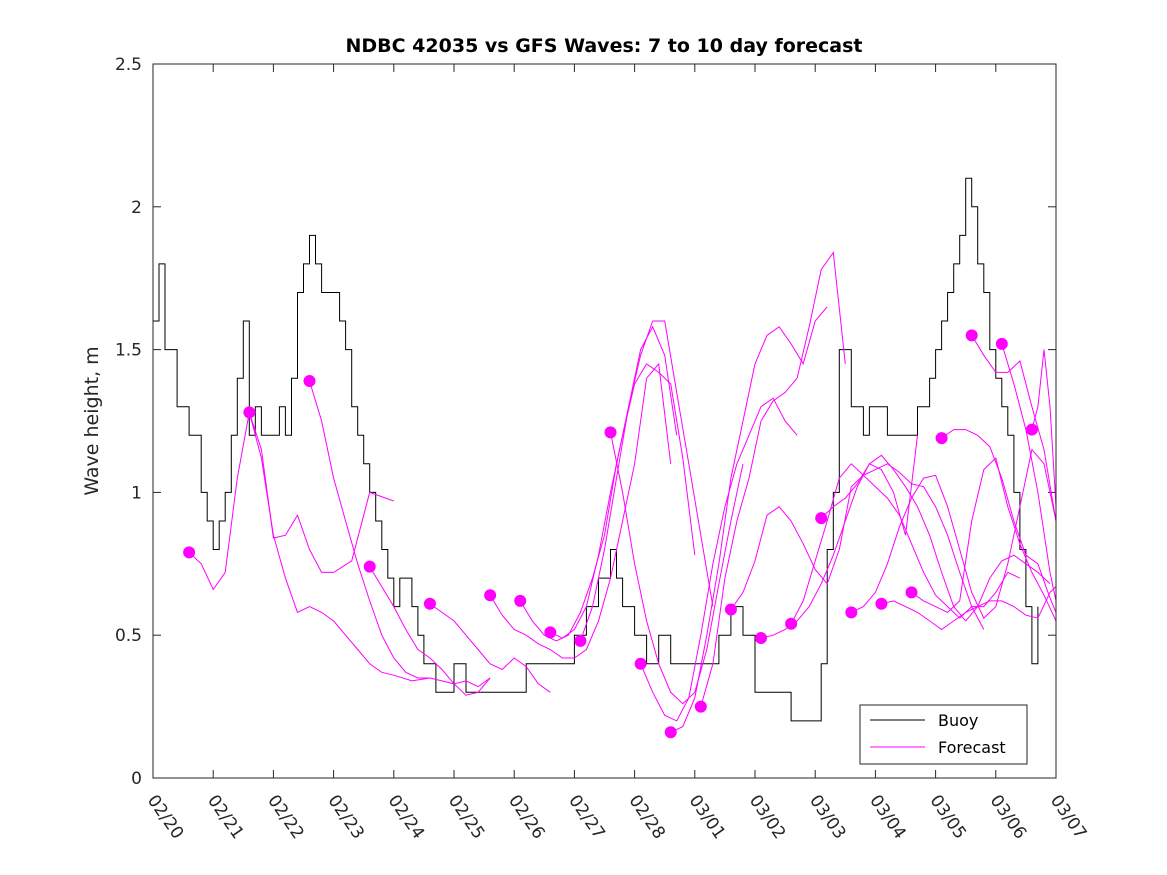 Image resolution: width=1167 pixels, height=875 pixels. I want to click on y-tick-label: 0, so click(136, 779).